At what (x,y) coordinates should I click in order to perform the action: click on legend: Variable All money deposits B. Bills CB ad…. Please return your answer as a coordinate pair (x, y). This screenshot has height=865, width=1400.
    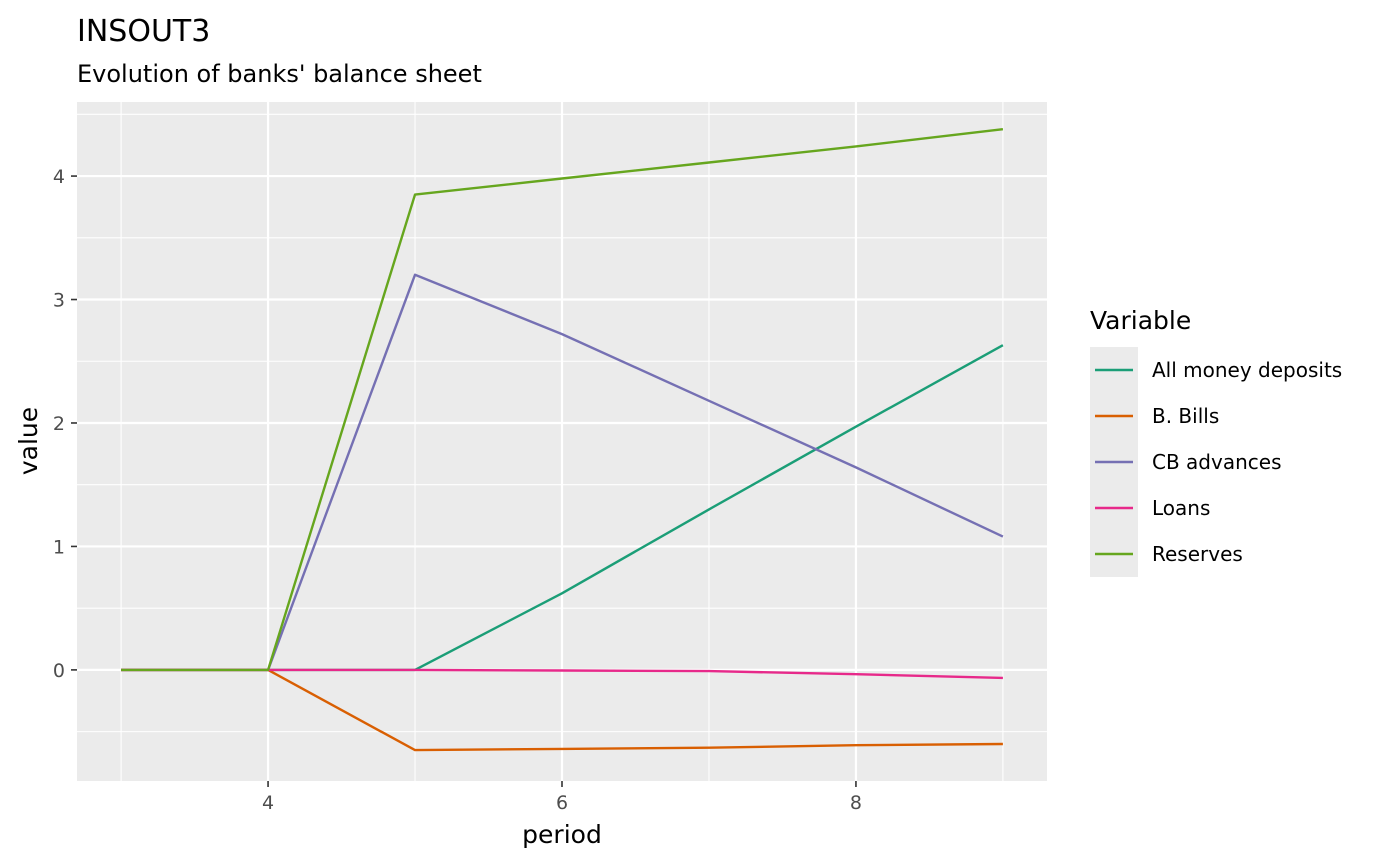
    Looking at the image, I should click on (1216, 441).